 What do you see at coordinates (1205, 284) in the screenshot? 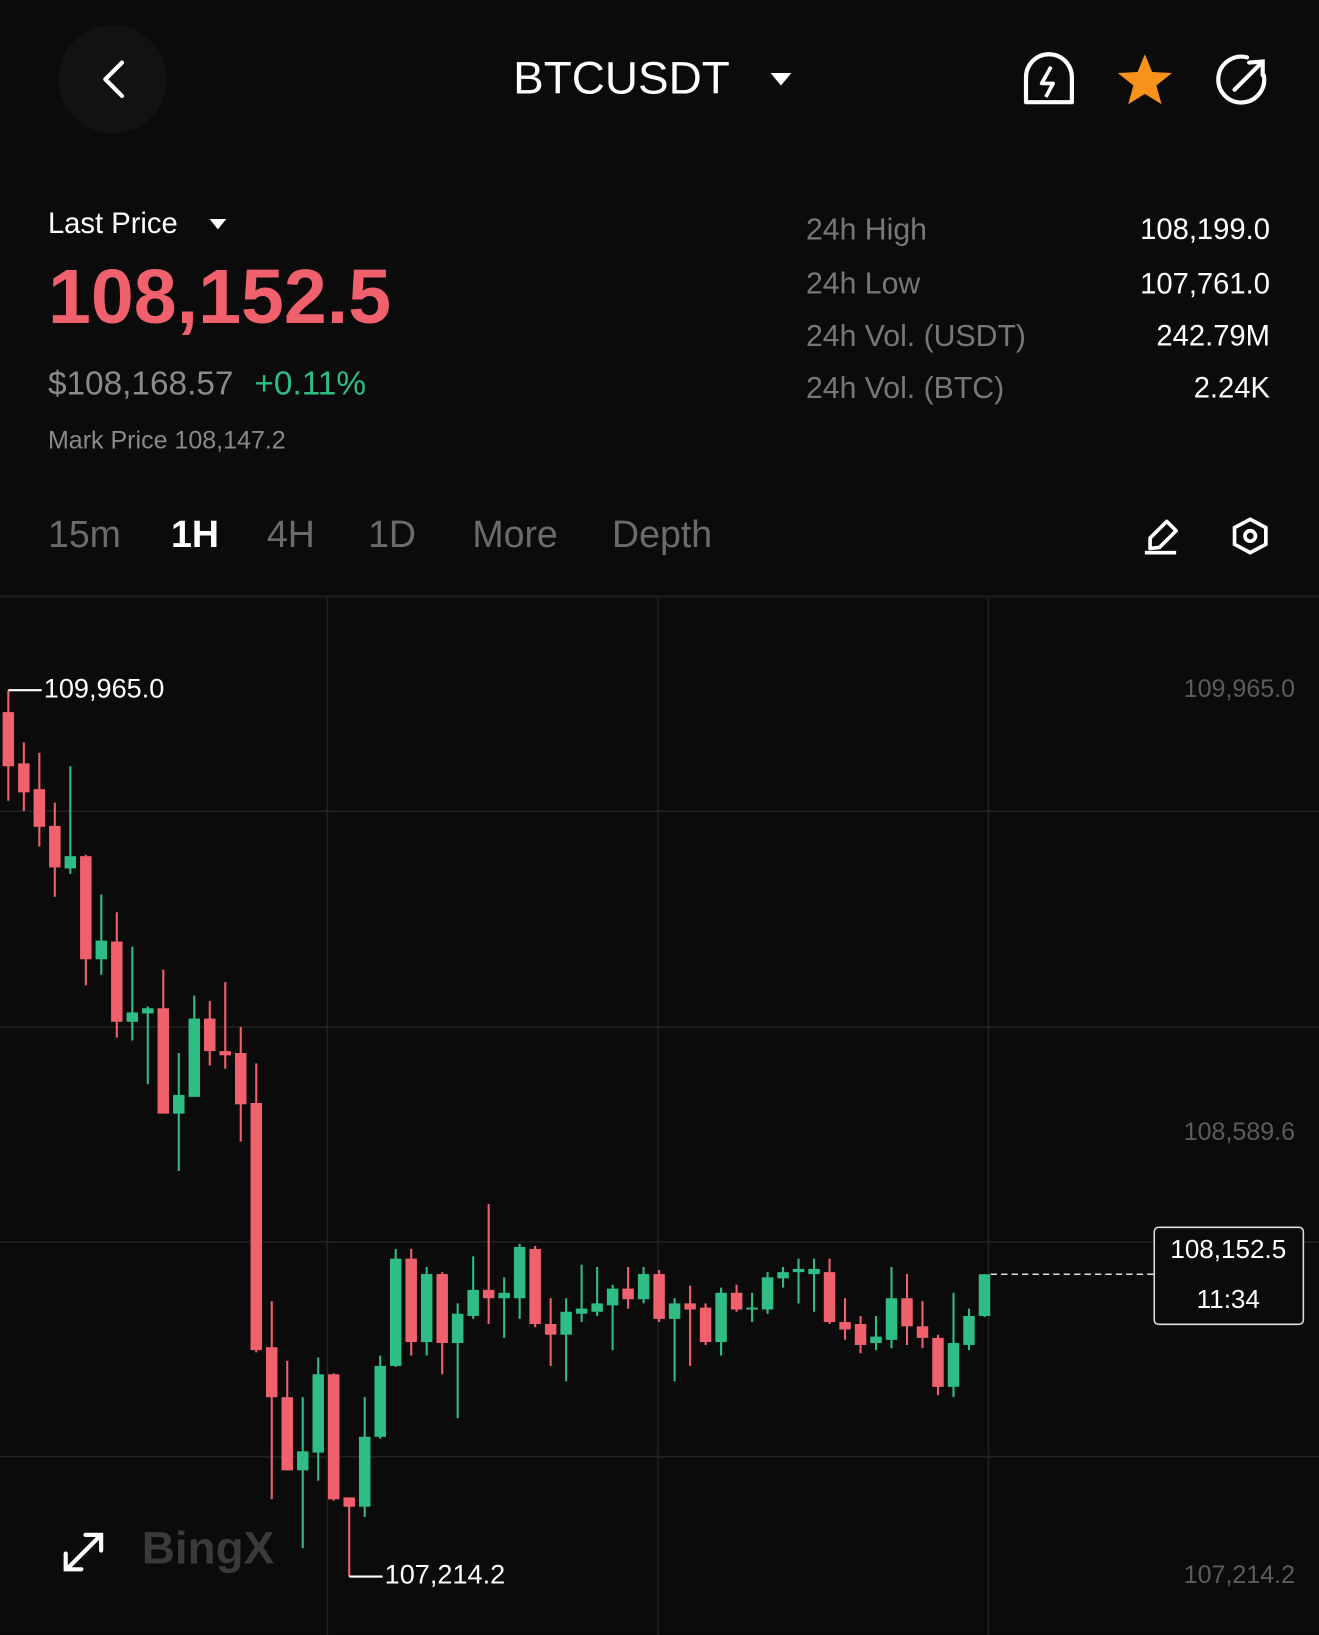
I see `stat-value: 107,761.0` at bounding box center [1205, 284].